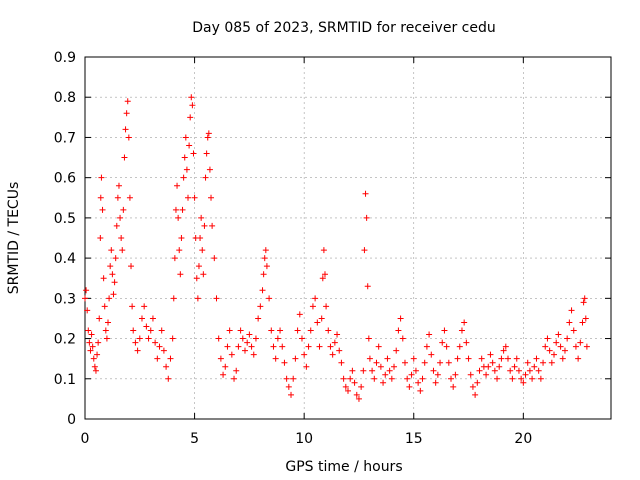  What do you see at coordinates (523, 439) in the screenshot?
I see `x-tick-label: 20` at bounding box center [523, 439].